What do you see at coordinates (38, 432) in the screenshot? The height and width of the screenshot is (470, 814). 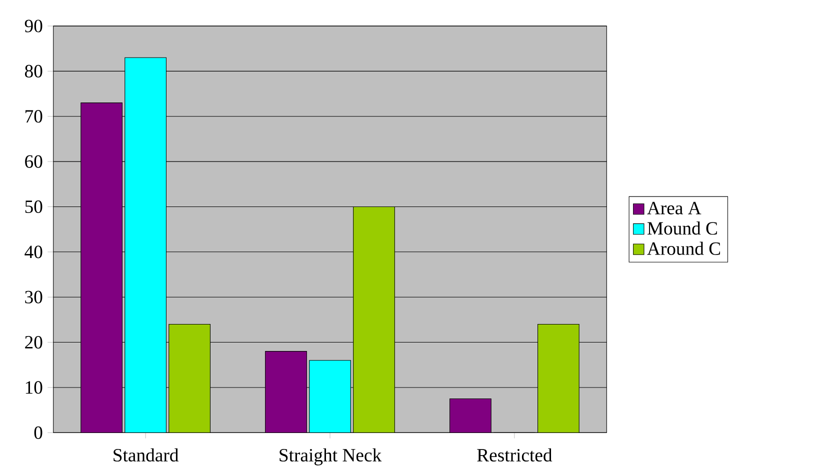 I see `y-tick-label: 0` at bounding box center [38, 432].